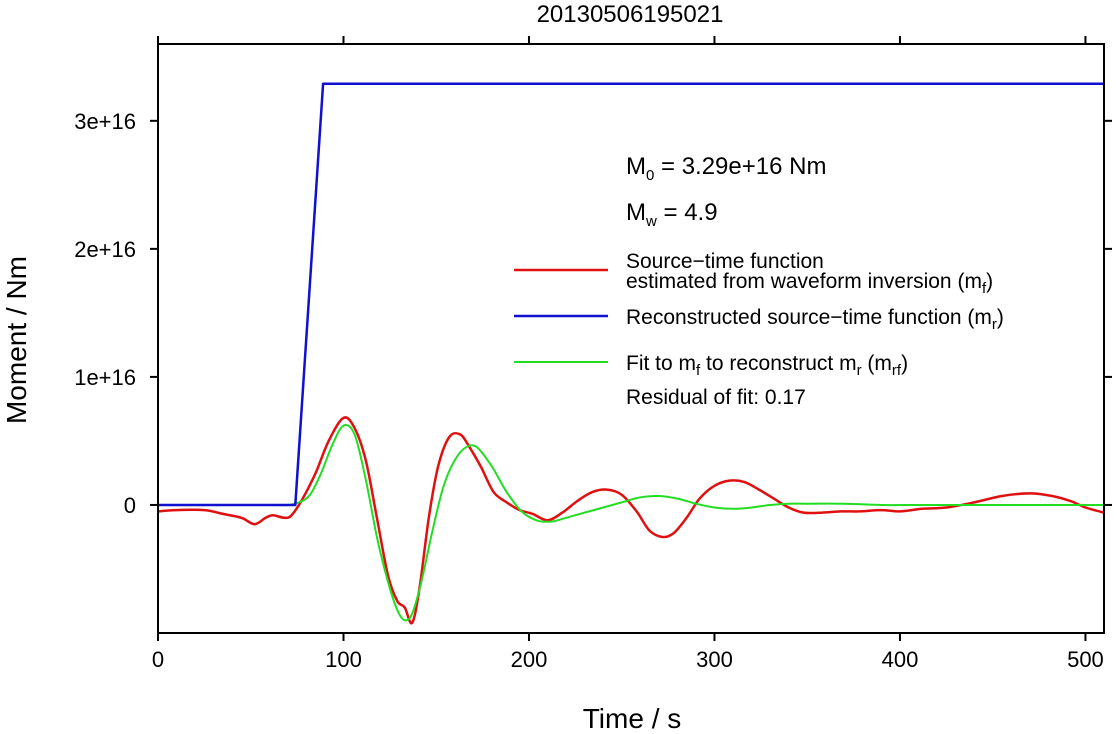  Describe the element at coordinates (778, 363) in the screenshot. I see `legend-label-fit-p2: to reconstruct m` at that location.